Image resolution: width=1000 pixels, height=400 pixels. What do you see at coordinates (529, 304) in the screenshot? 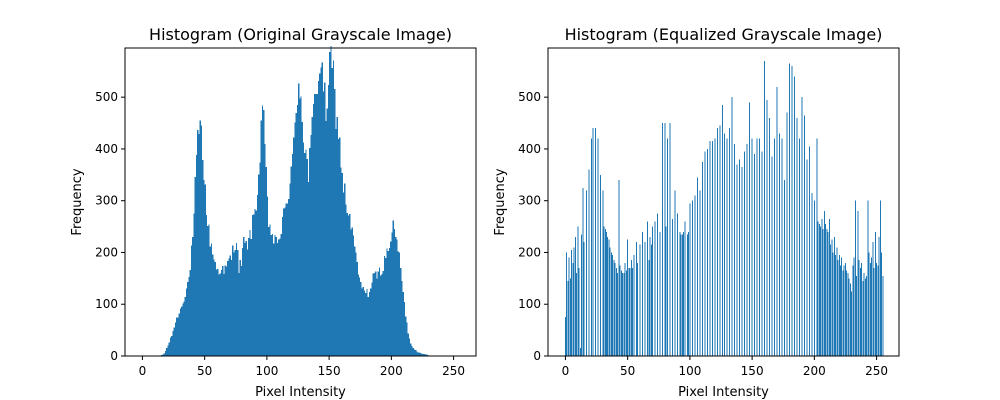
I see `right-y-tick-label: 100` at bounding box center [529, 304].